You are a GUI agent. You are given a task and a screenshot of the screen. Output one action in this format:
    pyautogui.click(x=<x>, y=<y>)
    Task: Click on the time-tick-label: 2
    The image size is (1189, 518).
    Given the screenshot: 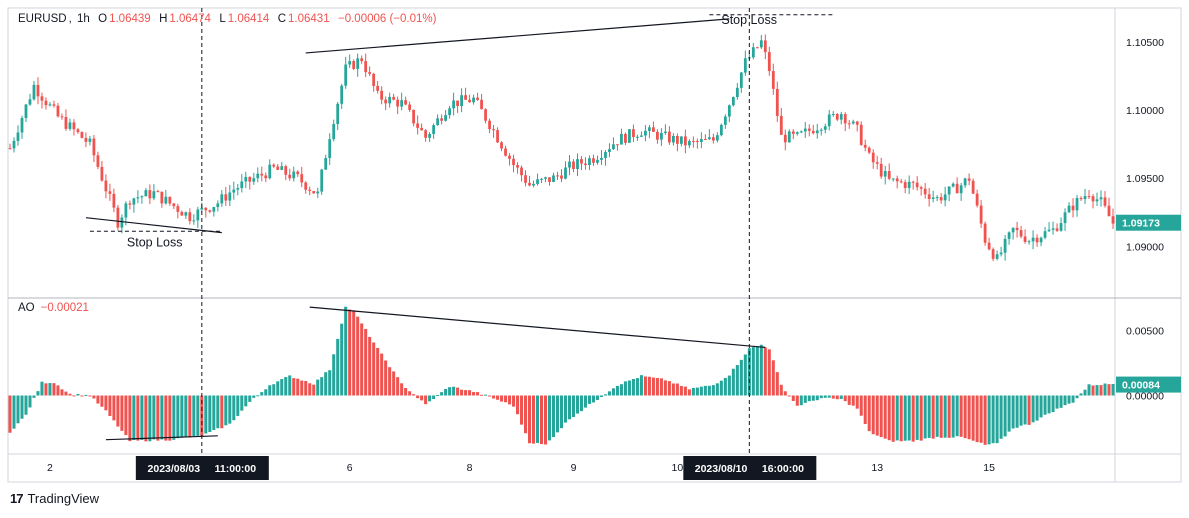 What is the action you would take?
    pyautogui.click(x=50, y=468)
    